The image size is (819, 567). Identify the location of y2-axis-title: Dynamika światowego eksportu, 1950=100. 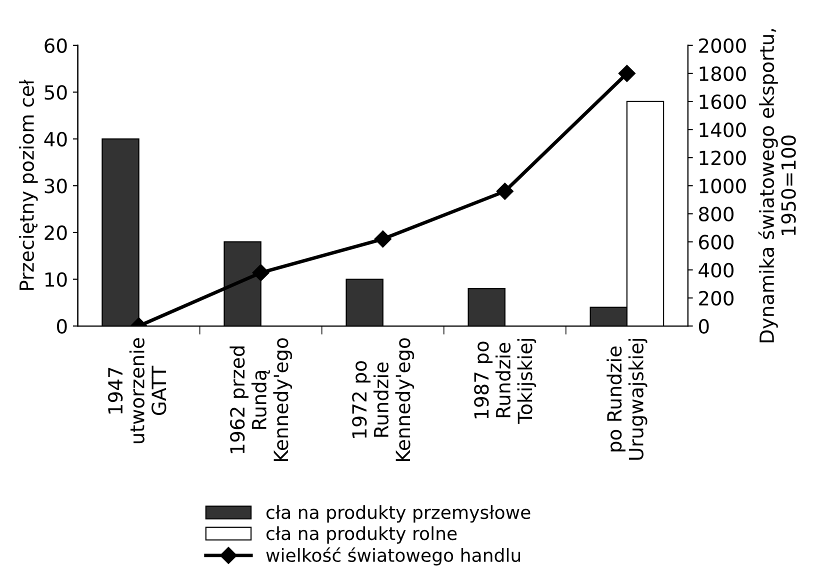
(777, 185).